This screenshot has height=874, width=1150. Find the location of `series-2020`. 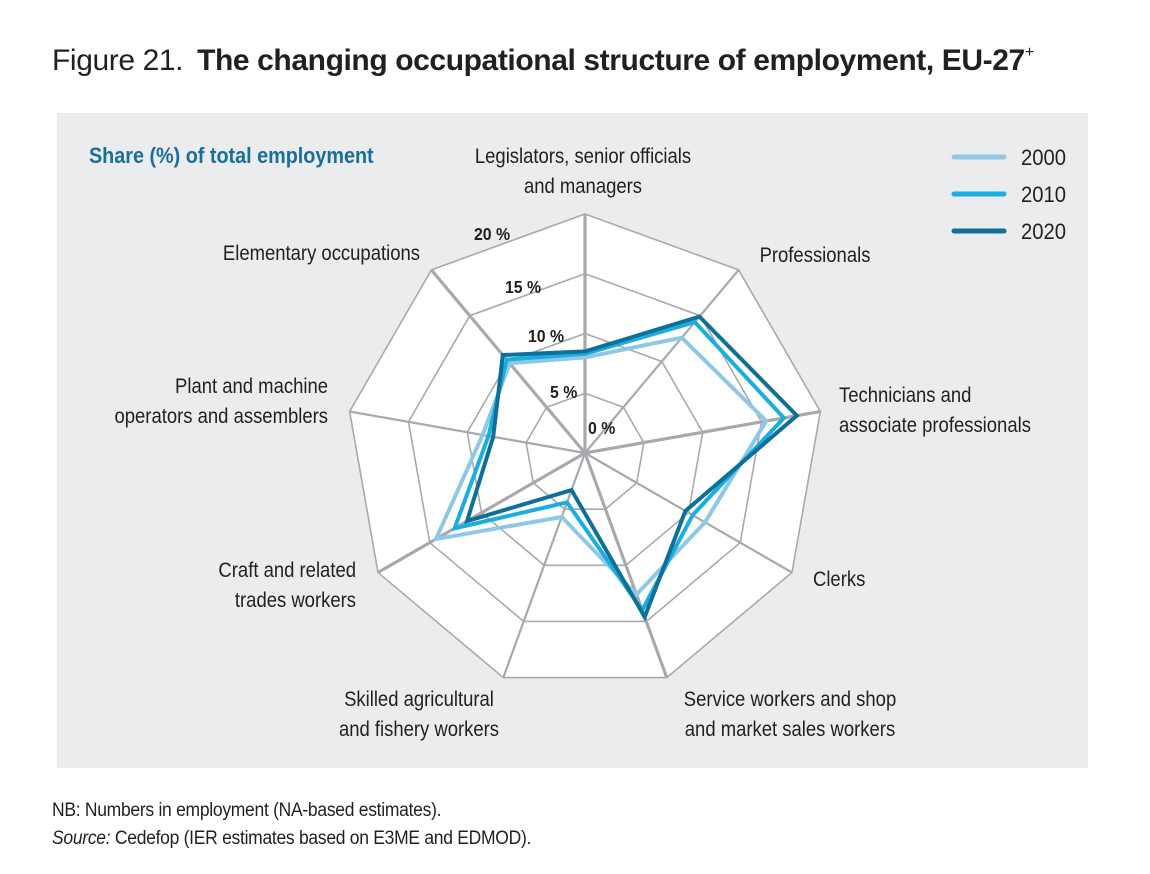

series-2020 is located at coordinates (632, 468).